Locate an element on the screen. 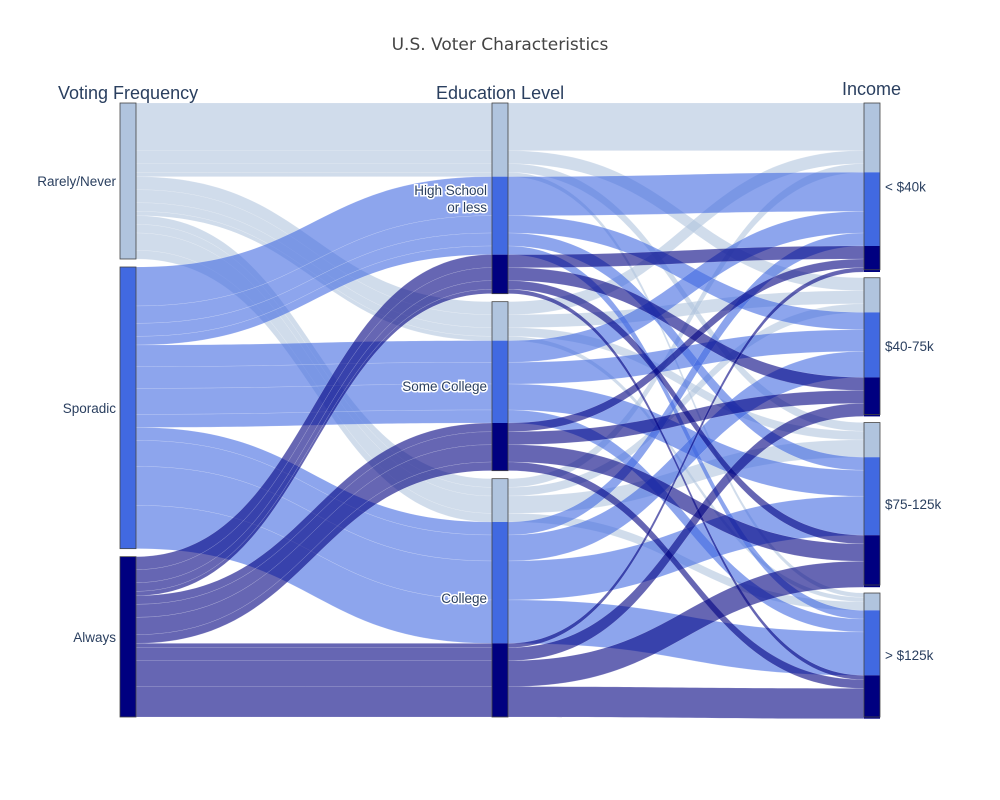  node-segment-75-125k-sporadic is located at coordinates (872, 496).